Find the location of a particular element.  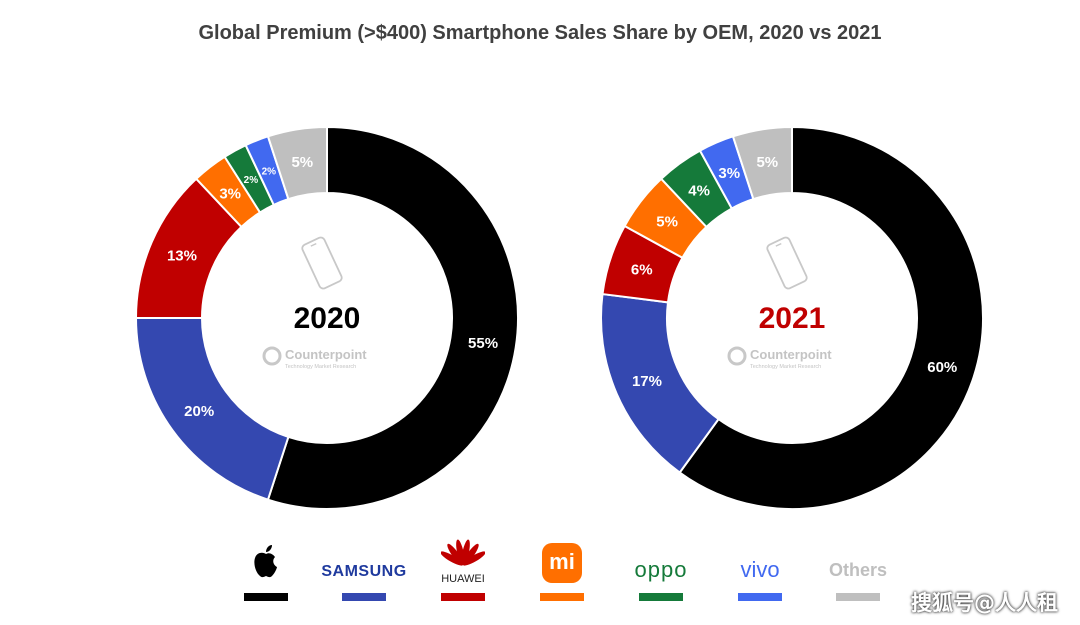

slice-label-2020-vivo: 2% is located at coordinates (269, 172).